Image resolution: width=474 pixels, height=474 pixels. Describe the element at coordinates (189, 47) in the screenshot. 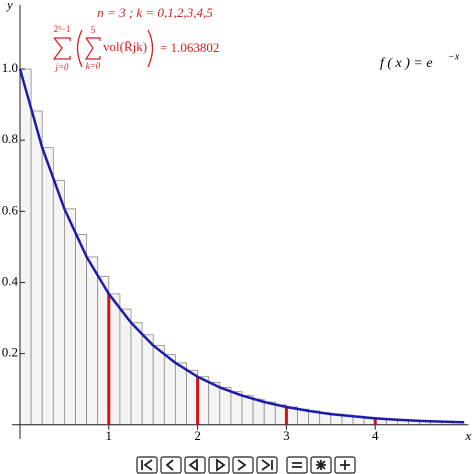

I see `sum-result: = 1.063802` at that location.